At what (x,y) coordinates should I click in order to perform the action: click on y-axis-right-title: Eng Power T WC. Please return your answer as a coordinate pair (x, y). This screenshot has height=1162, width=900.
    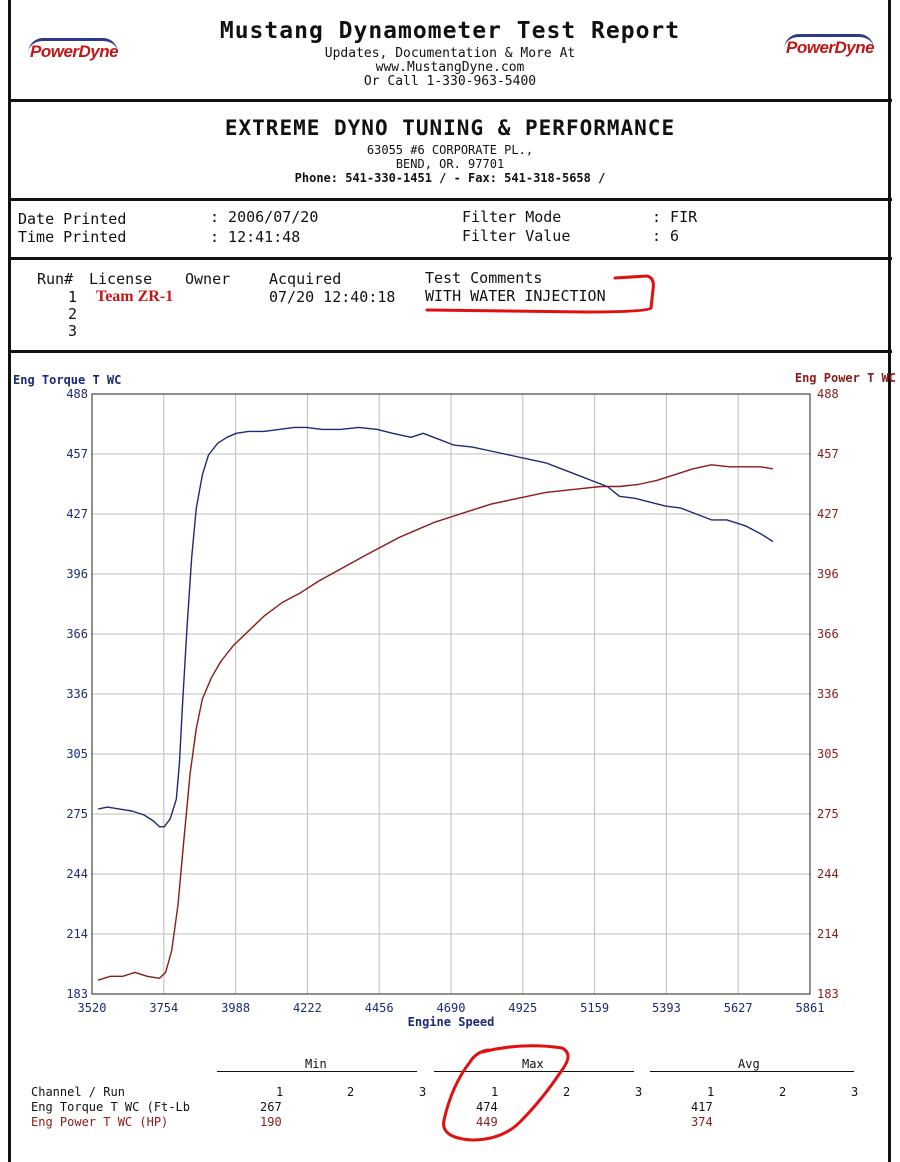
    Looking at the image, I should click on (845, 378).